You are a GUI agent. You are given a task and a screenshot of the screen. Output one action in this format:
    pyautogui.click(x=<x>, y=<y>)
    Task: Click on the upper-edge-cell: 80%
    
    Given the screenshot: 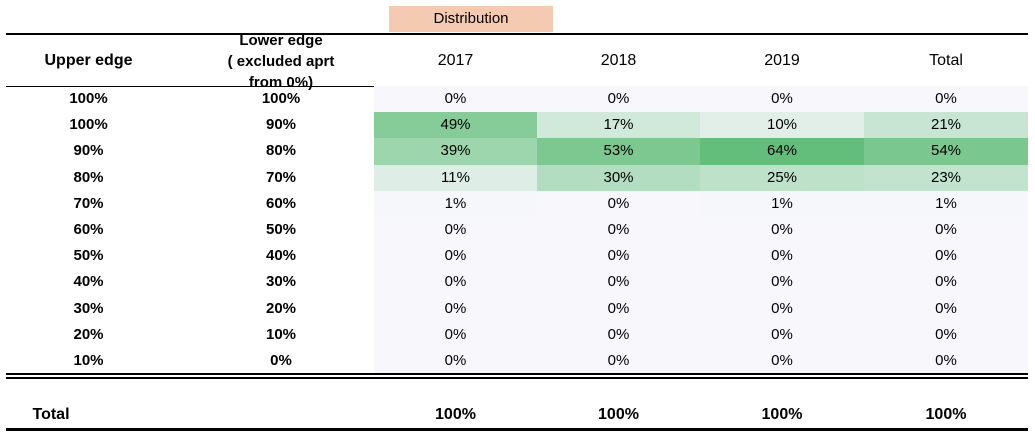 What is the action you would take?
    pyautogui.click(x=88, y=177)
    